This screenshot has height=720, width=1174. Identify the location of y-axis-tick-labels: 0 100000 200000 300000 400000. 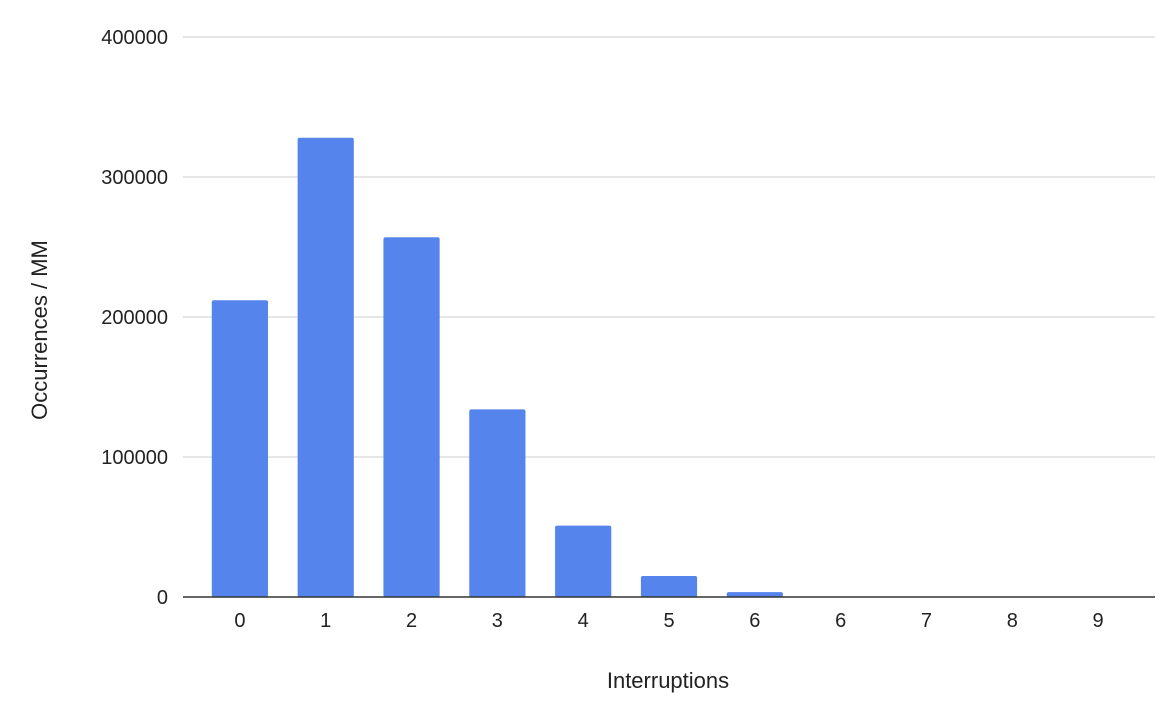
(134, 318).